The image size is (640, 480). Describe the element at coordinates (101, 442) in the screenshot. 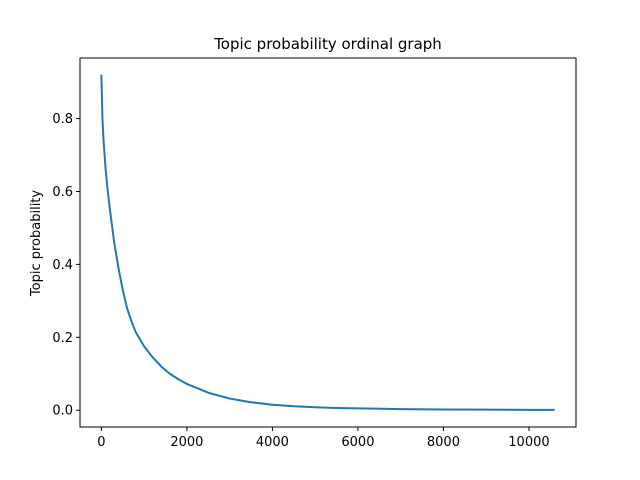

I see `x-tick-label: 0` at that location.